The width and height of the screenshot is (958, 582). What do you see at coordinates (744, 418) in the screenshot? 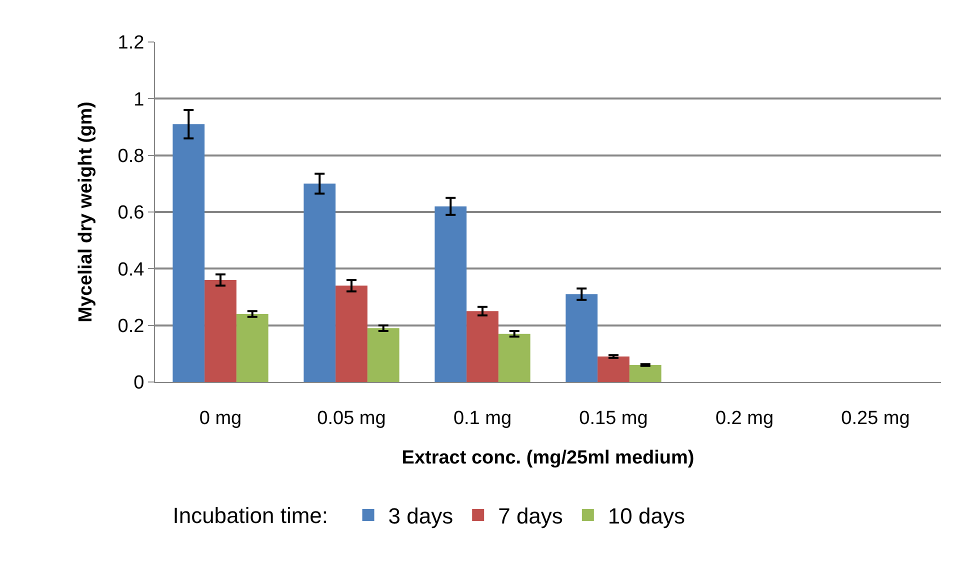
I see `x-tick-label: 0.2 mg` at bounding box center [744, 418].